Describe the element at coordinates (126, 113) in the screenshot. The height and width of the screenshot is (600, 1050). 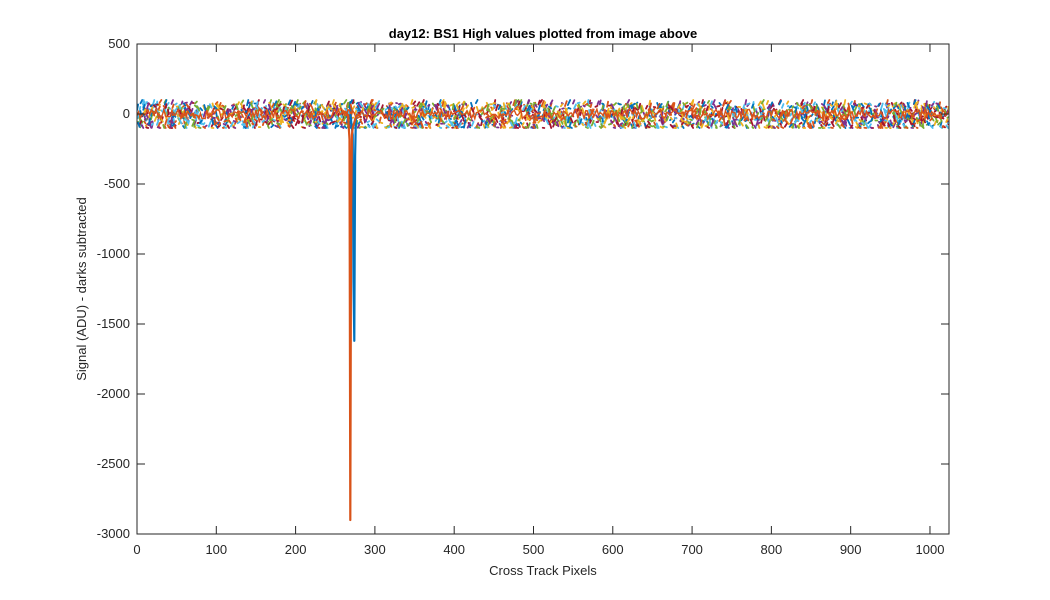
I see `y-tick-label: 0` at that location.